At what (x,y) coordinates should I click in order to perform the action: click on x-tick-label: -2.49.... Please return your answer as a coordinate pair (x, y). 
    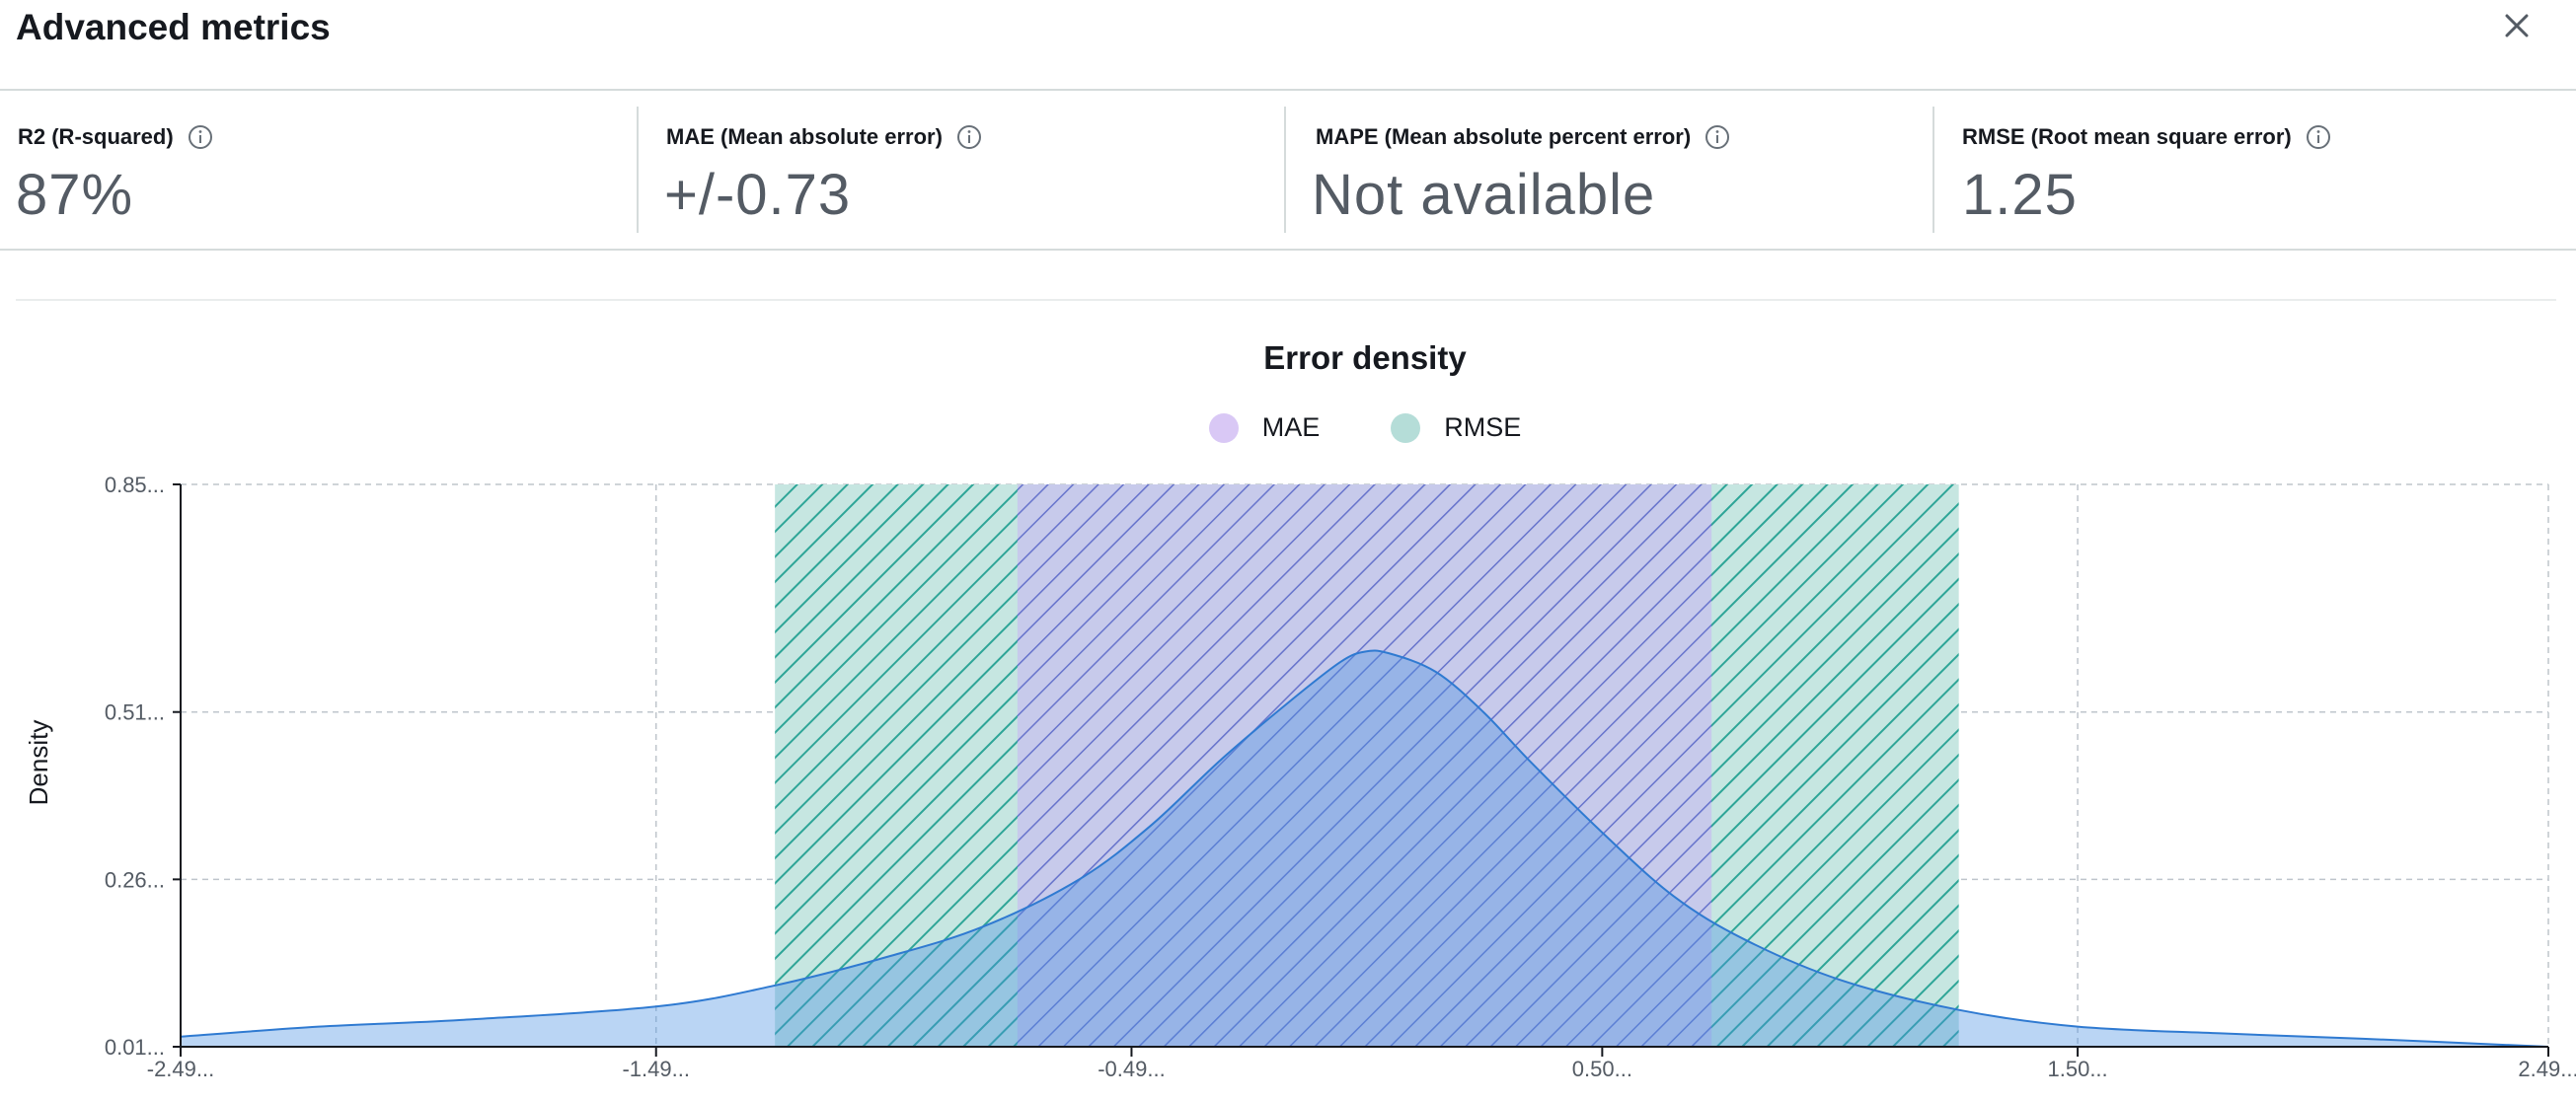
    Looking at the image, I should click on (180, 1069).